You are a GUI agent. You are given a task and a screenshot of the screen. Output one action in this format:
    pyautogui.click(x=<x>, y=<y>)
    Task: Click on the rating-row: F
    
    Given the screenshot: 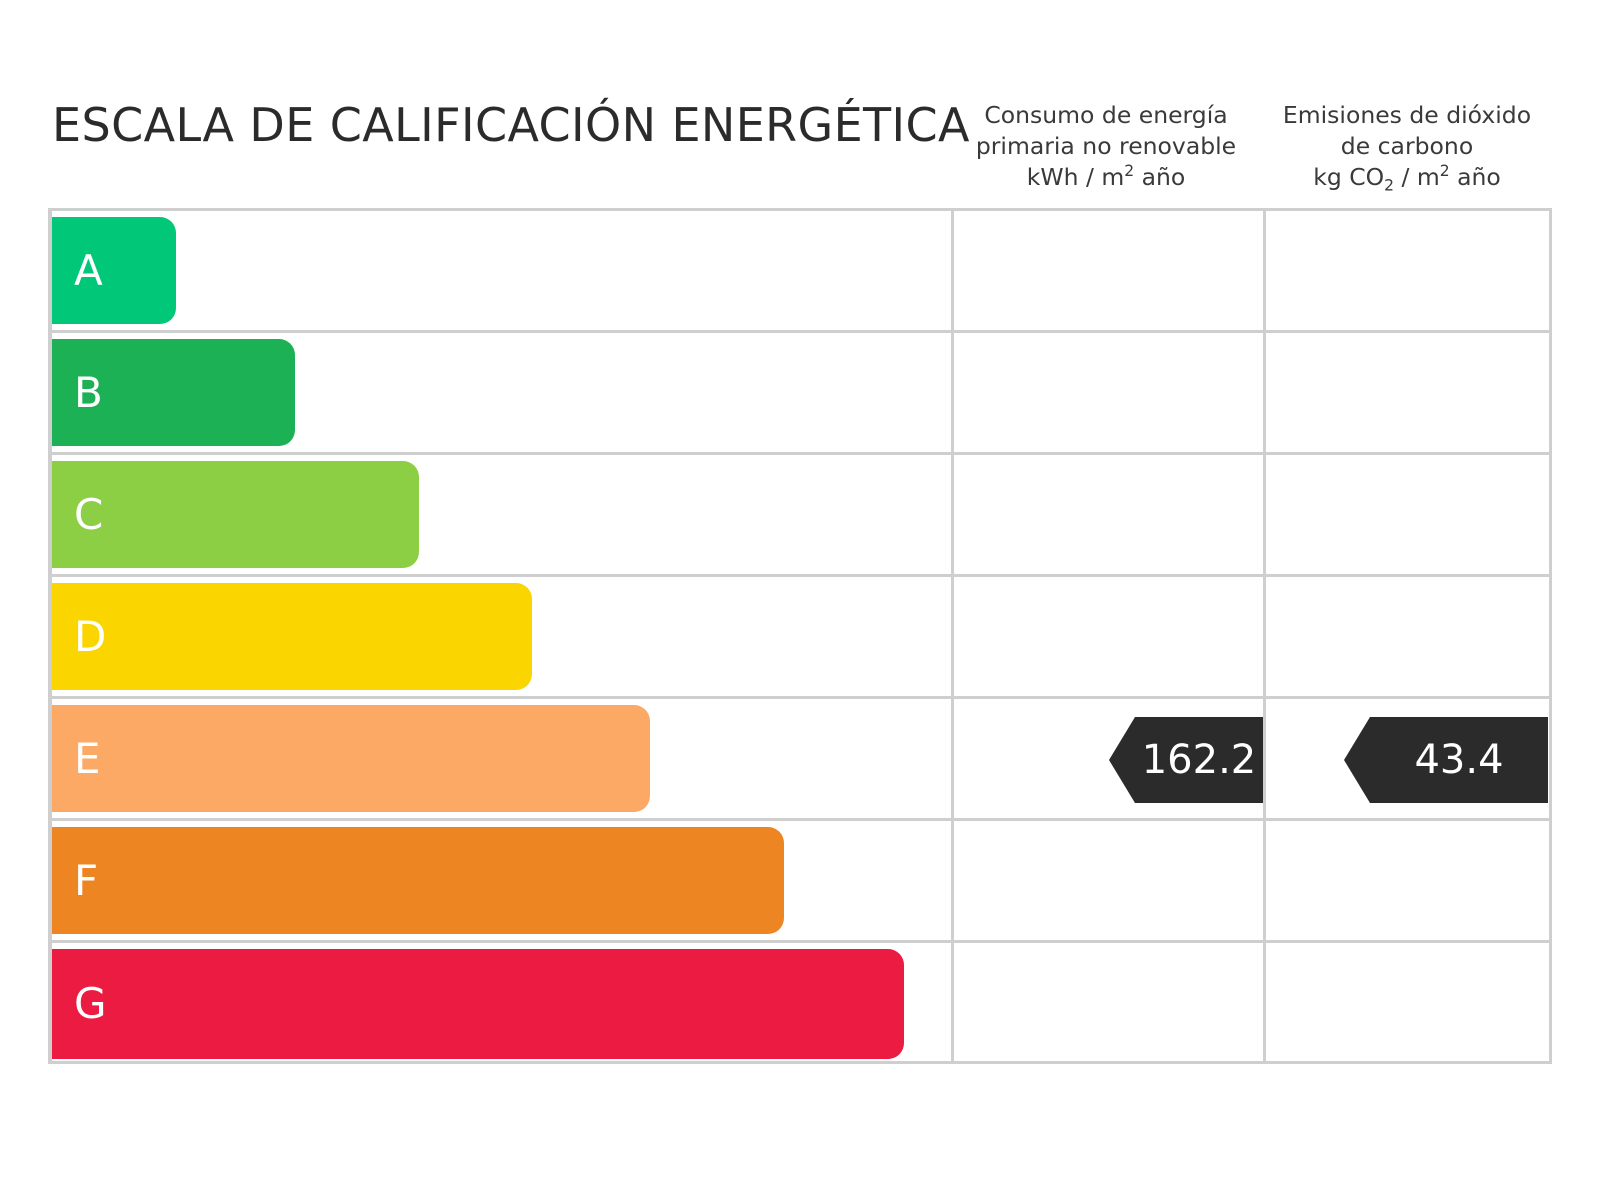 What is the action you would take?
    pyautogui.click(x=800, y=882)
    